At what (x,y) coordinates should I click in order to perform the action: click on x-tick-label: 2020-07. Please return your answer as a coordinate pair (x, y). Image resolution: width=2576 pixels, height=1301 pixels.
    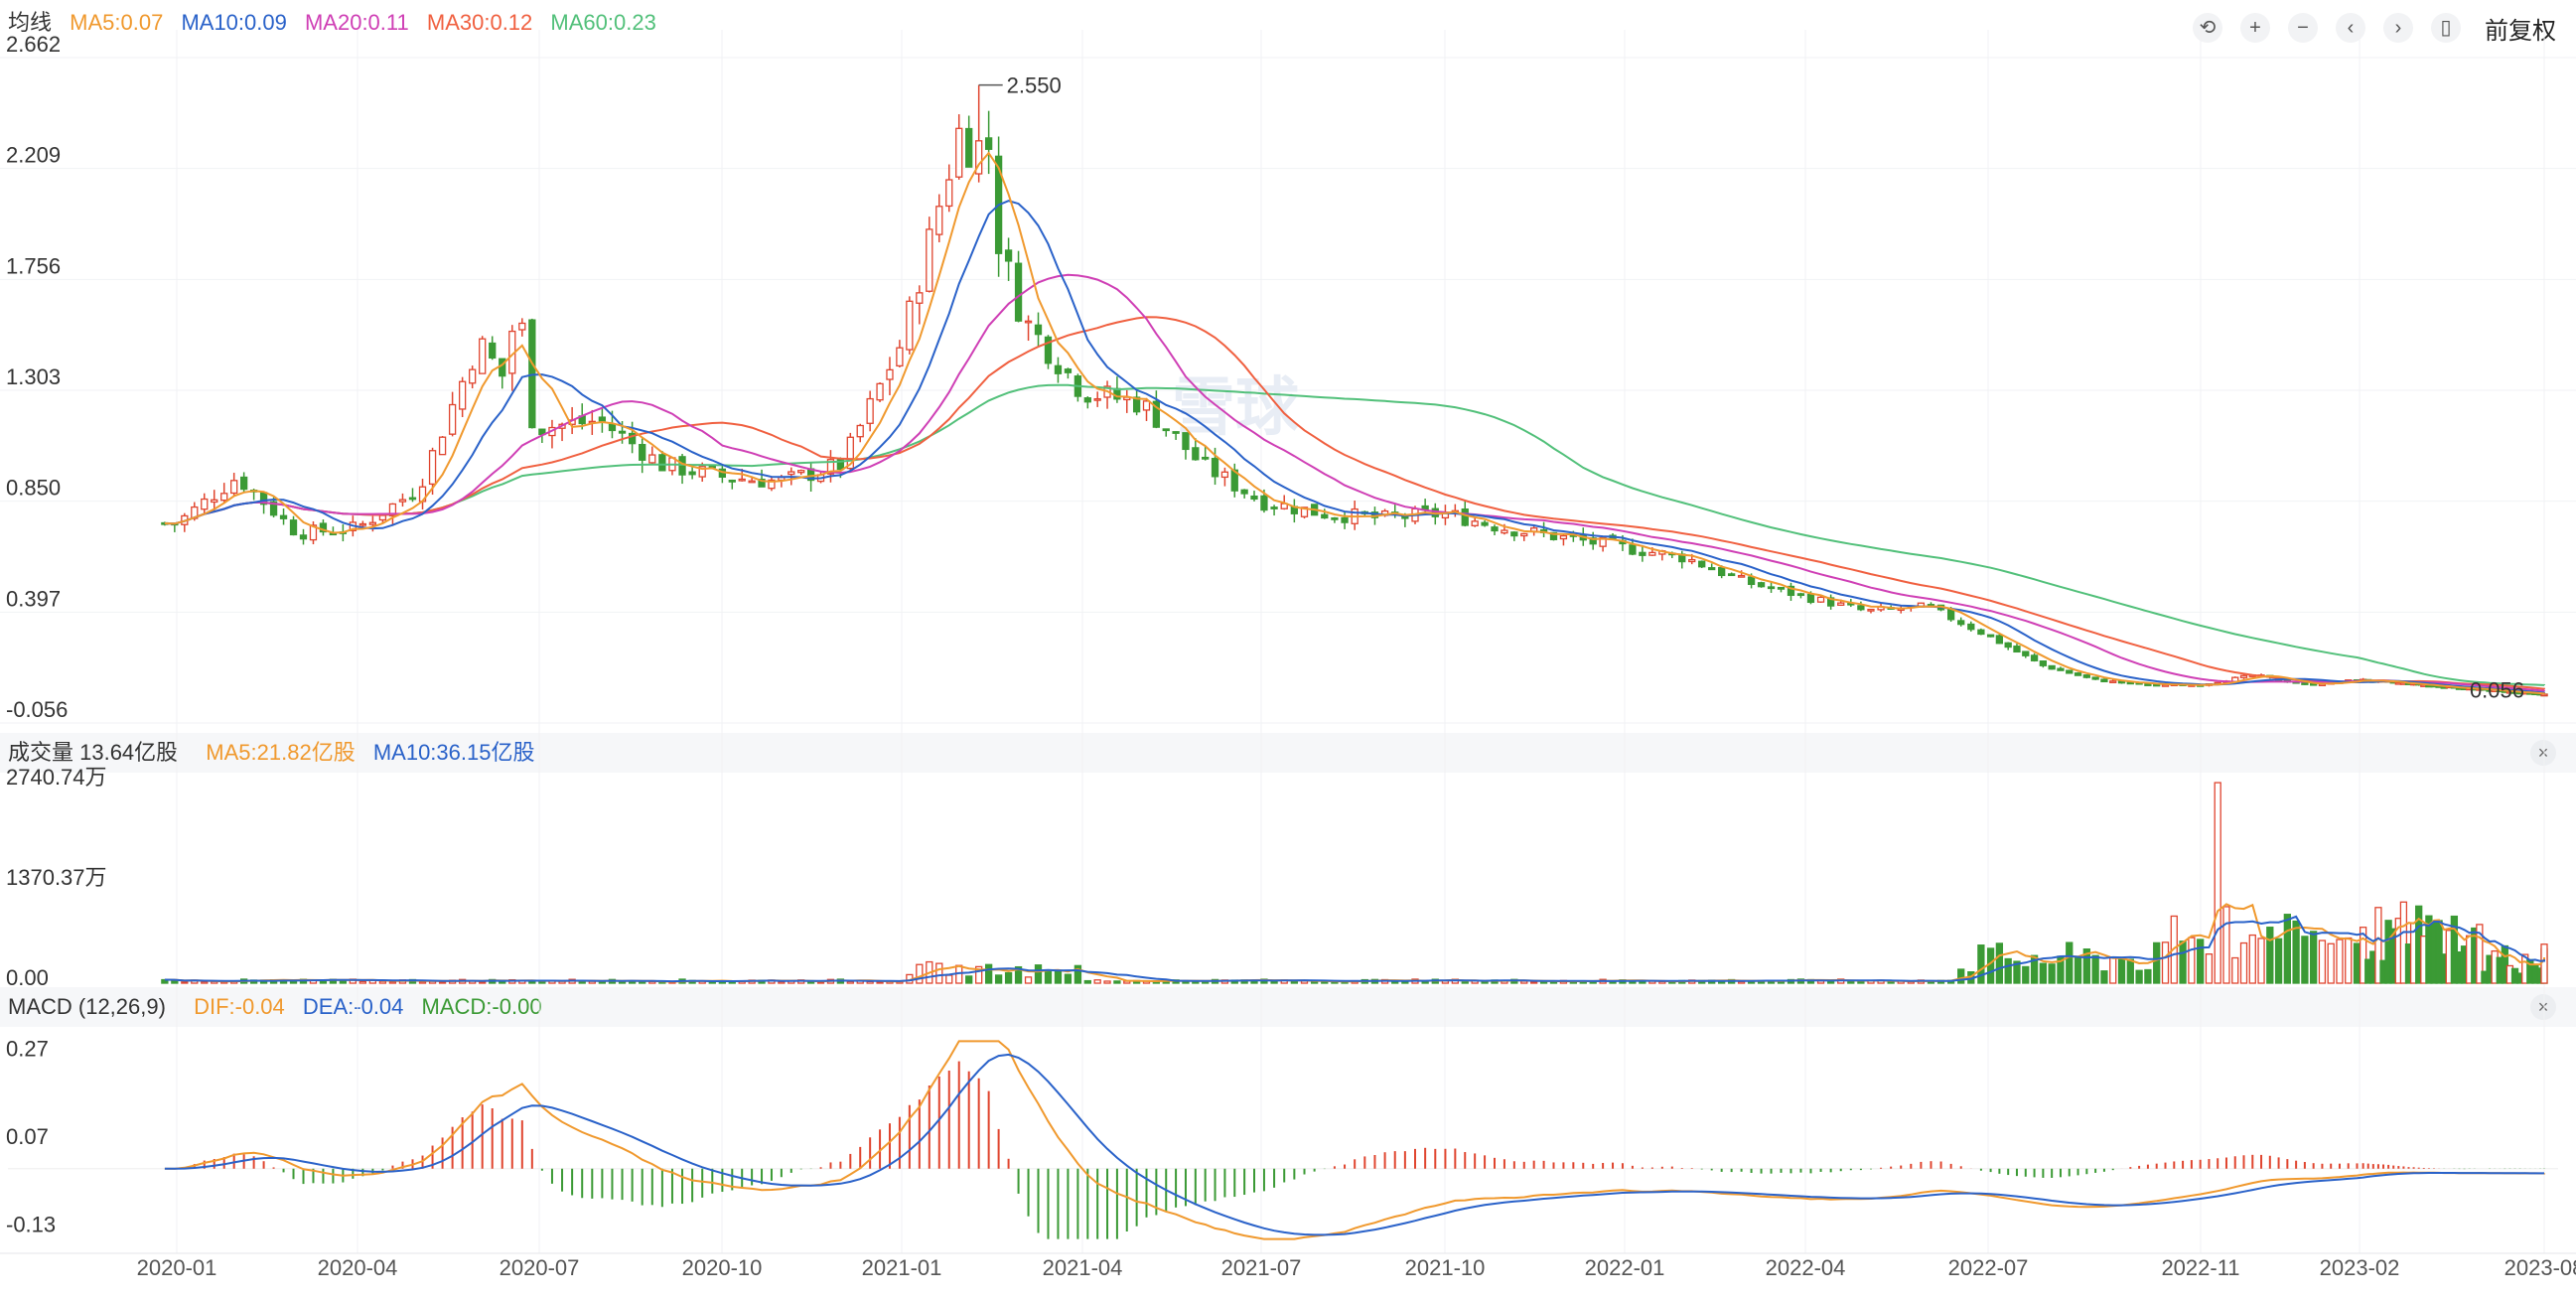
    Looking at the image, I should click on (540, 1267).